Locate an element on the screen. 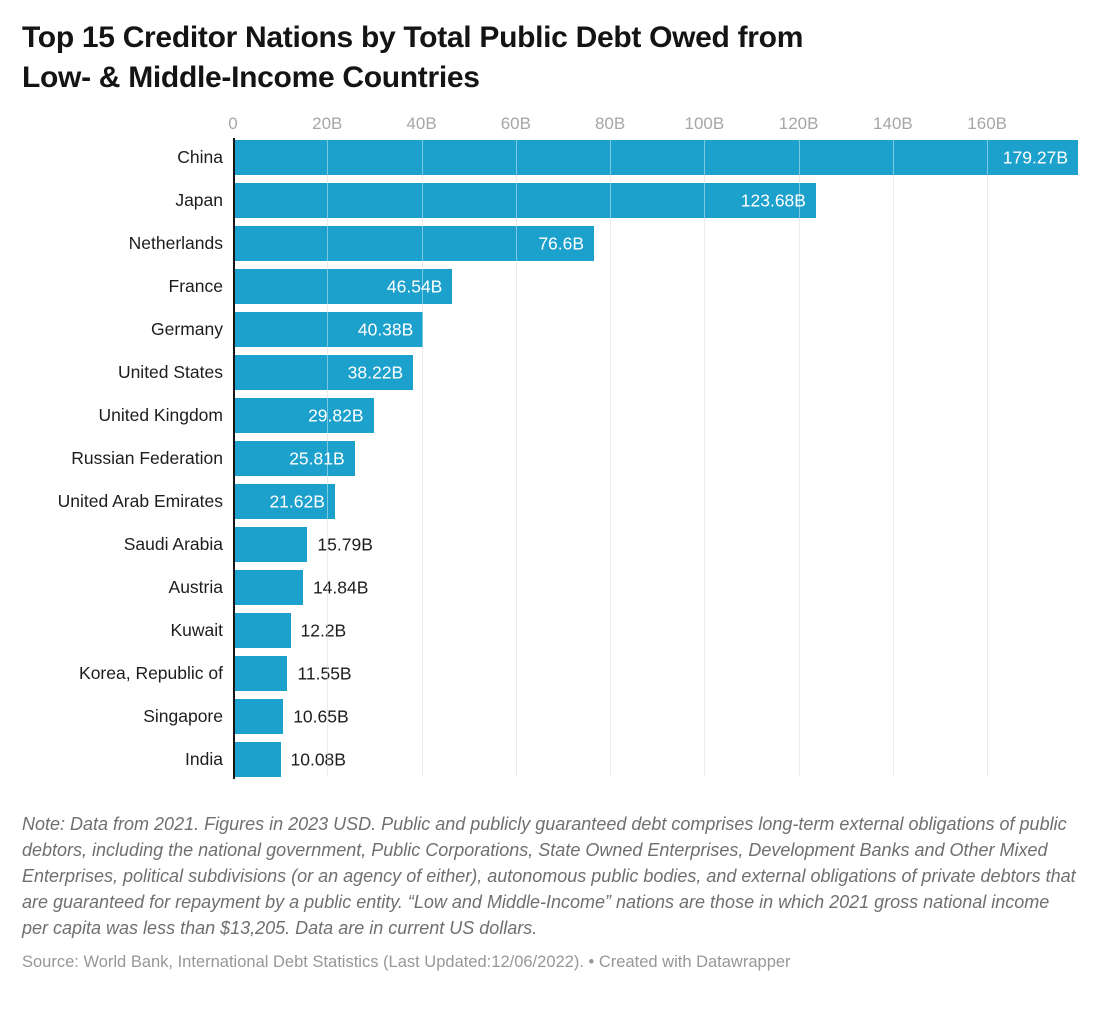  x-tick-label: 40B is located at coordinates (421, 123).